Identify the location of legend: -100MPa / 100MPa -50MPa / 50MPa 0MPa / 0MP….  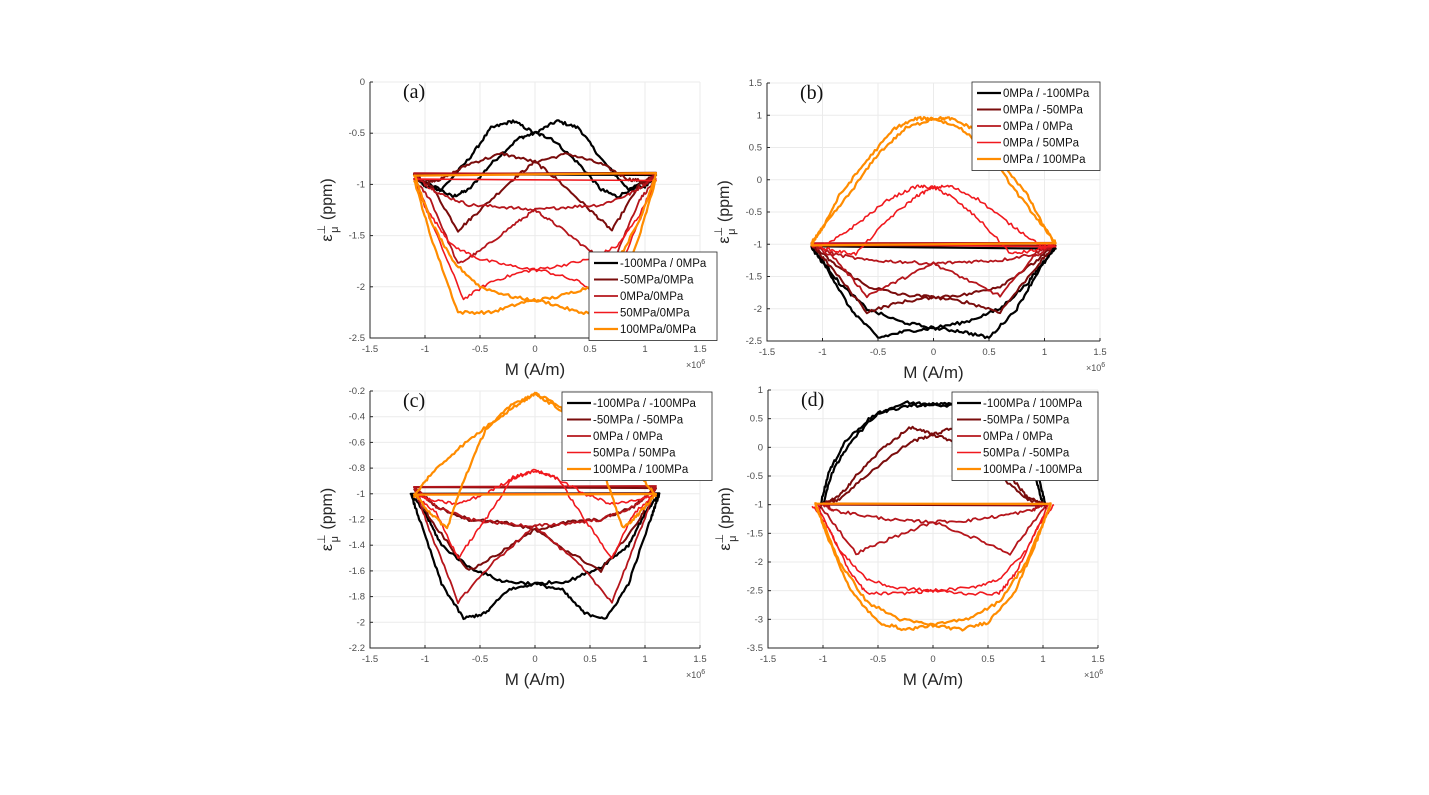
(1025, 436).